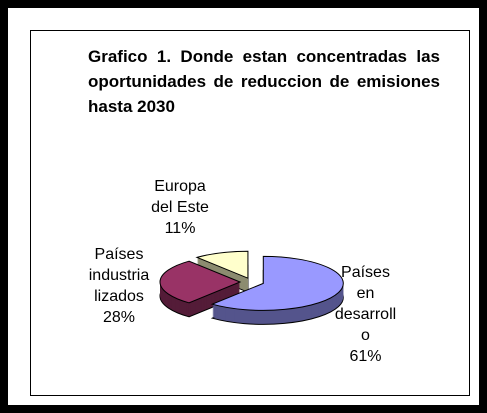 The height and width of the screenshot is (413, 487). What do you see at coordinates (119, 275) in the screenshot?
I see `category-label: Países industrializados` at bounding box center [119, 275].